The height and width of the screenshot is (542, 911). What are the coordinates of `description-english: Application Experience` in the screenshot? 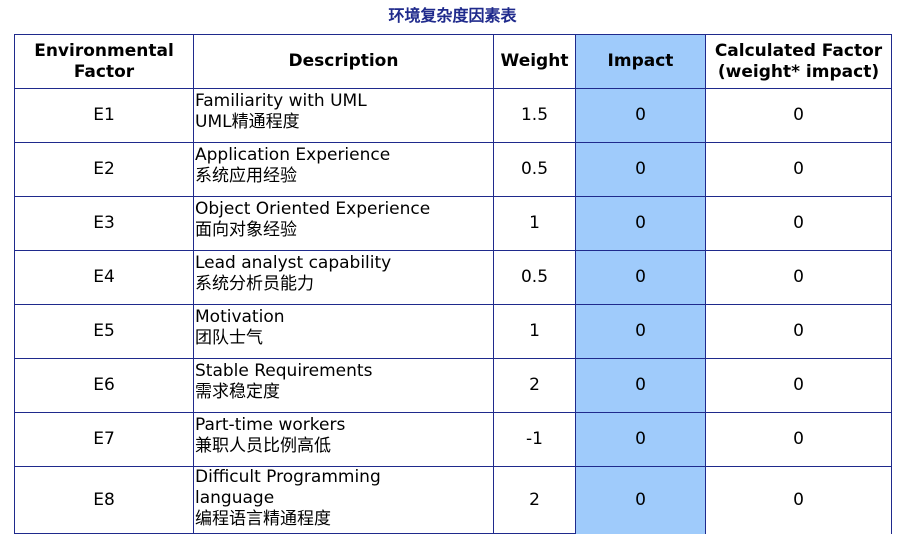 It's located at (293, 155).